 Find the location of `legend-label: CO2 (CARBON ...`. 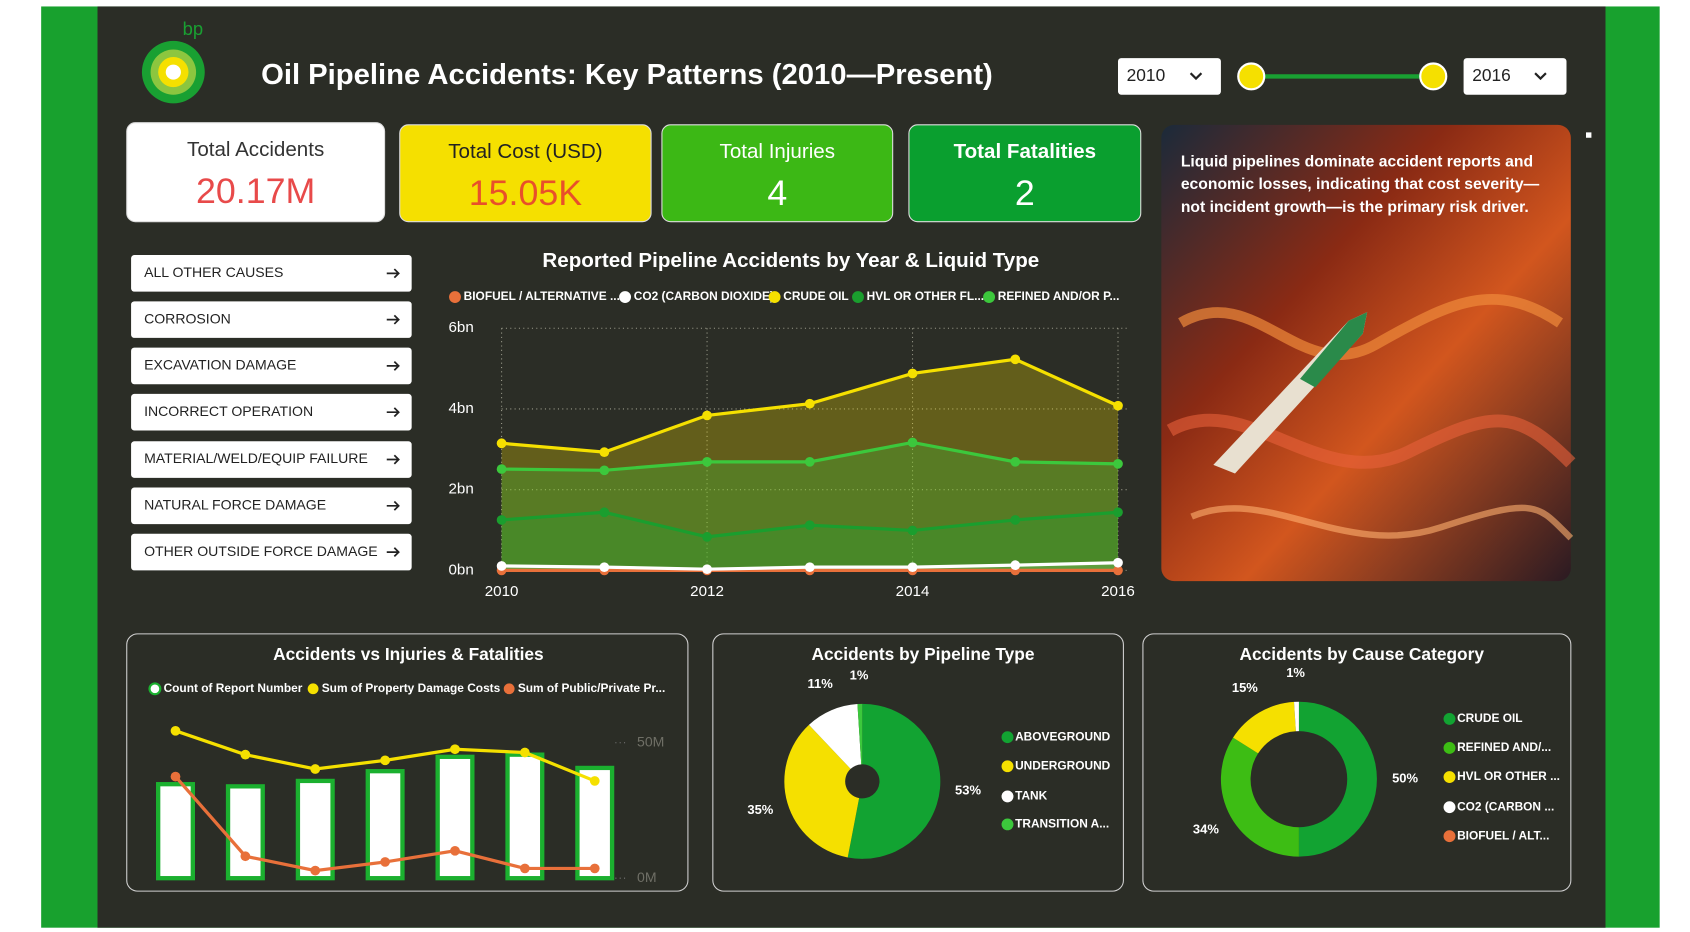

legend-label: CO2 (CARBON ... is located at coordinates (1505, 806).